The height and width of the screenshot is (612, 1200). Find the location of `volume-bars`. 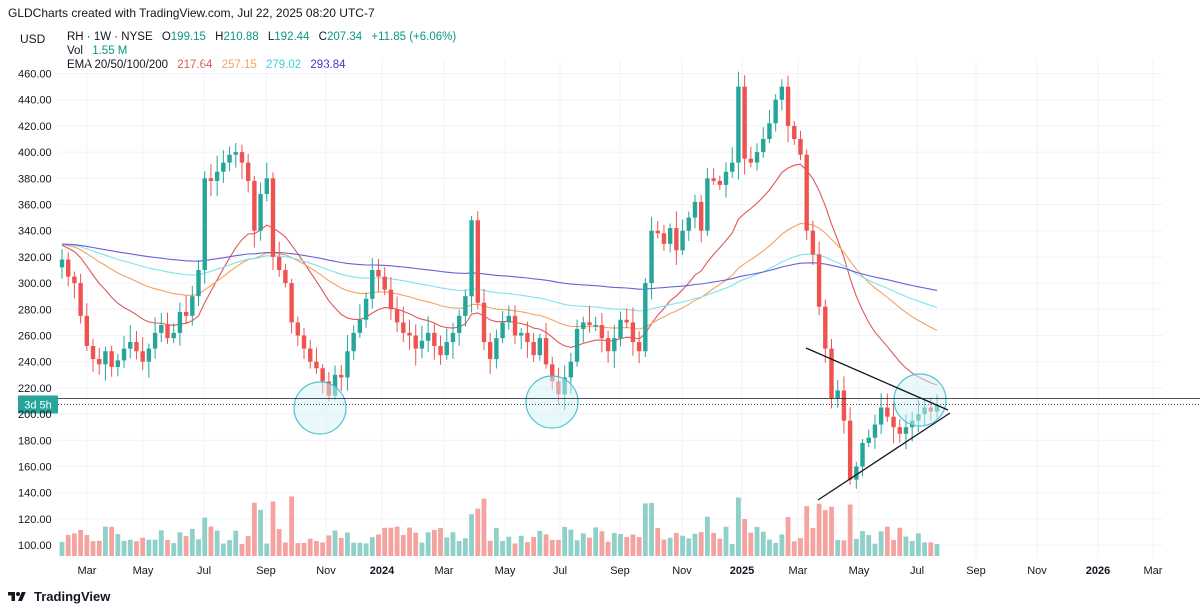

volume-bars is located at coordinates (499, 526).